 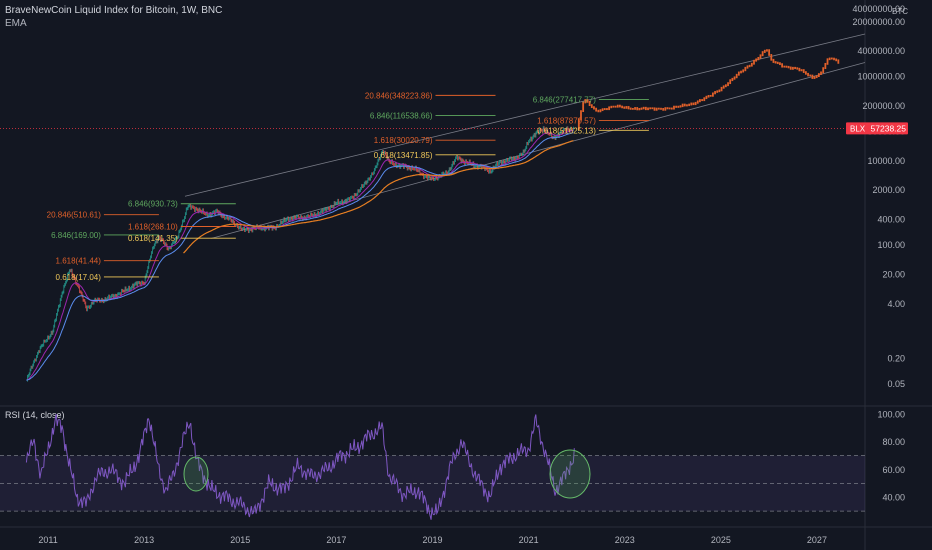 What do you see at coordinates (79, 277) in the screenshot?
I see `fib-level-label: 0.618(17.04)` at bounding box center [79, 277].